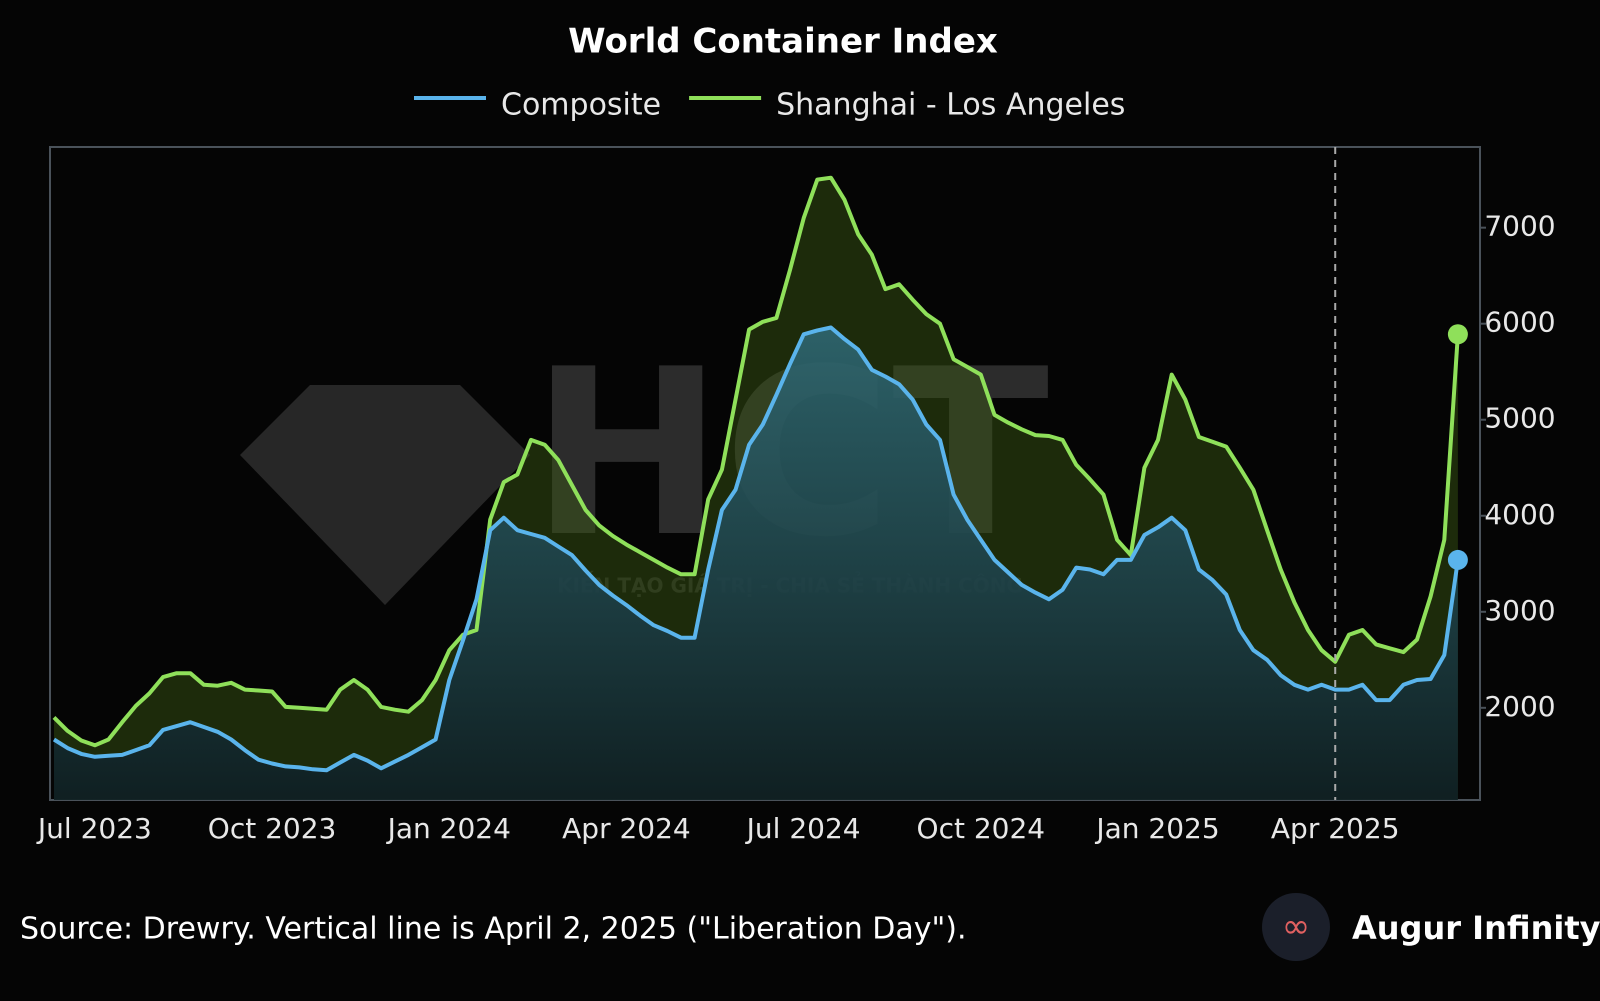 The height and width of the screenshot is (1001, 1600). I want to click on brand-name: Augur Infinity, so click(1476, 928).